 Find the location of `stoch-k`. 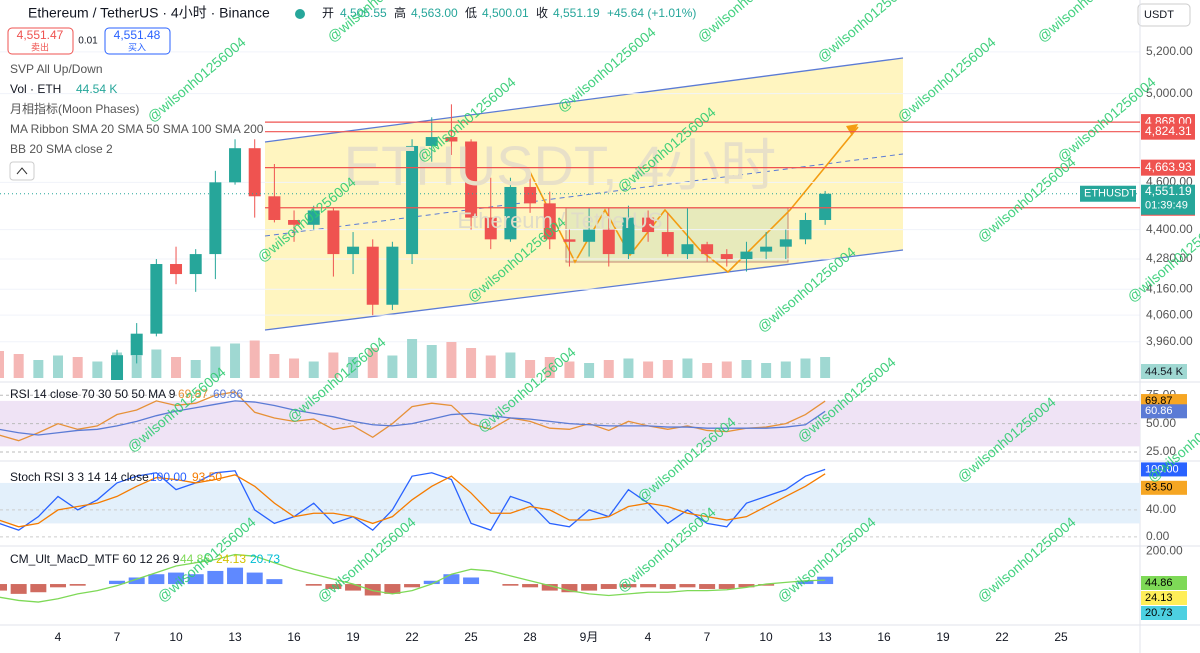

stoch-k is located at coordinates (413, 500).